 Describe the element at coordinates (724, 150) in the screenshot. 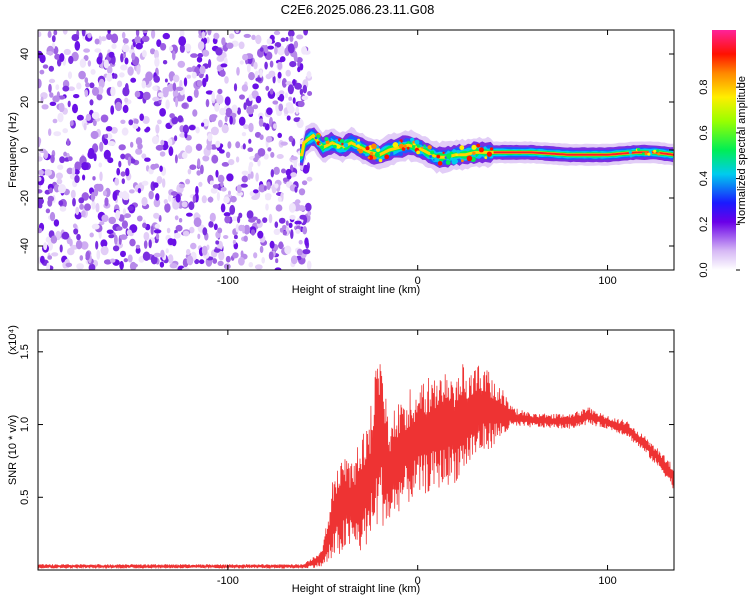

I see `colorbar-gradient` at that location.